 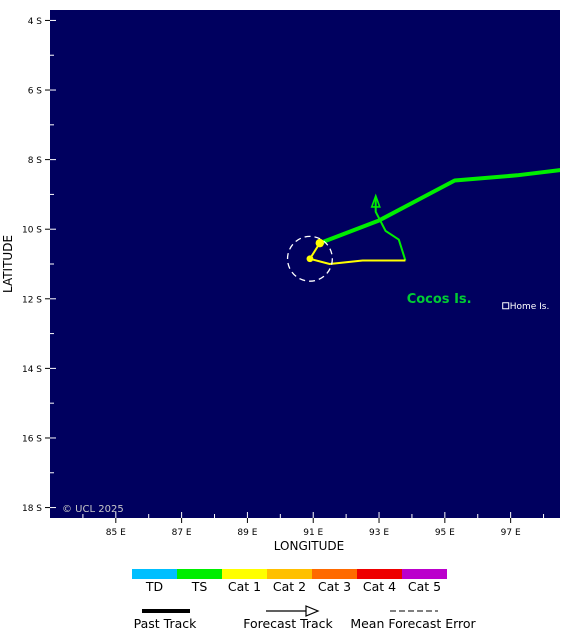 What do you see at coordinates (8, 264) in the screenshot?
I see `y-axis-title: LATITUDE` at bounding box center [8, 264].